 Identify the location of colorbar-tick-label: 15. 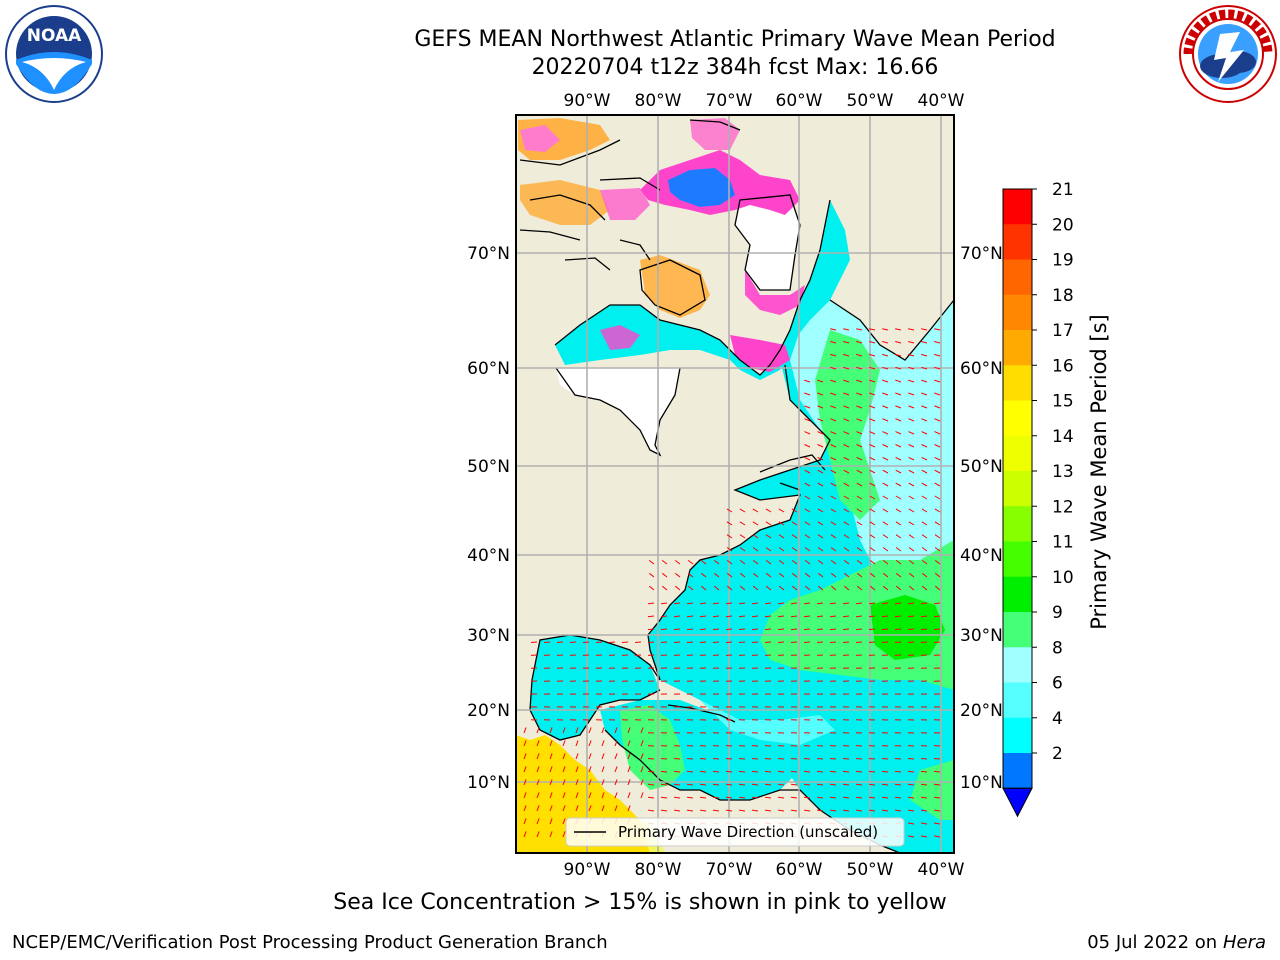
(1063, 402).